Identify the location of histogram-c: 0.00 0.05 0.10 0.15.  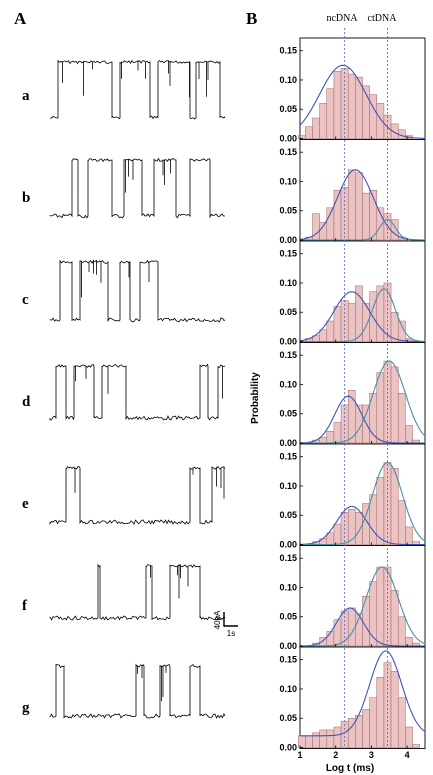
(352, 293).